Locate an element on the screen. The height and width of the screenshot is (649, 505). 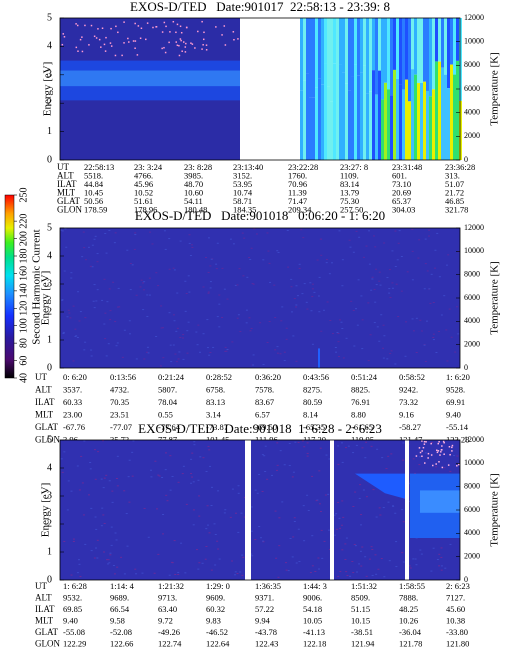
table-row-label: GLAT is located at coordinates (46, 632).